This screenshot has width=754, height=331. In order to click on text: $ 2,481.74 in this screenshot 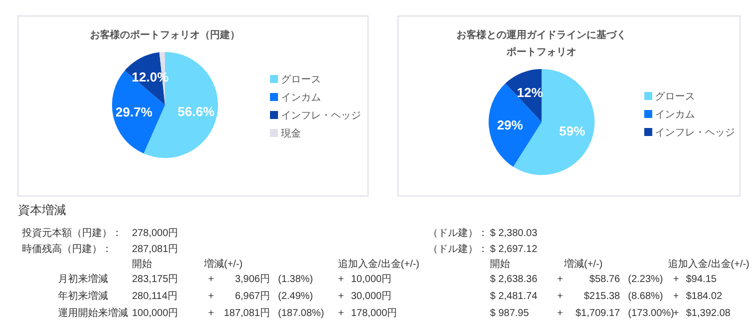, I will do `click(514, 296)`.